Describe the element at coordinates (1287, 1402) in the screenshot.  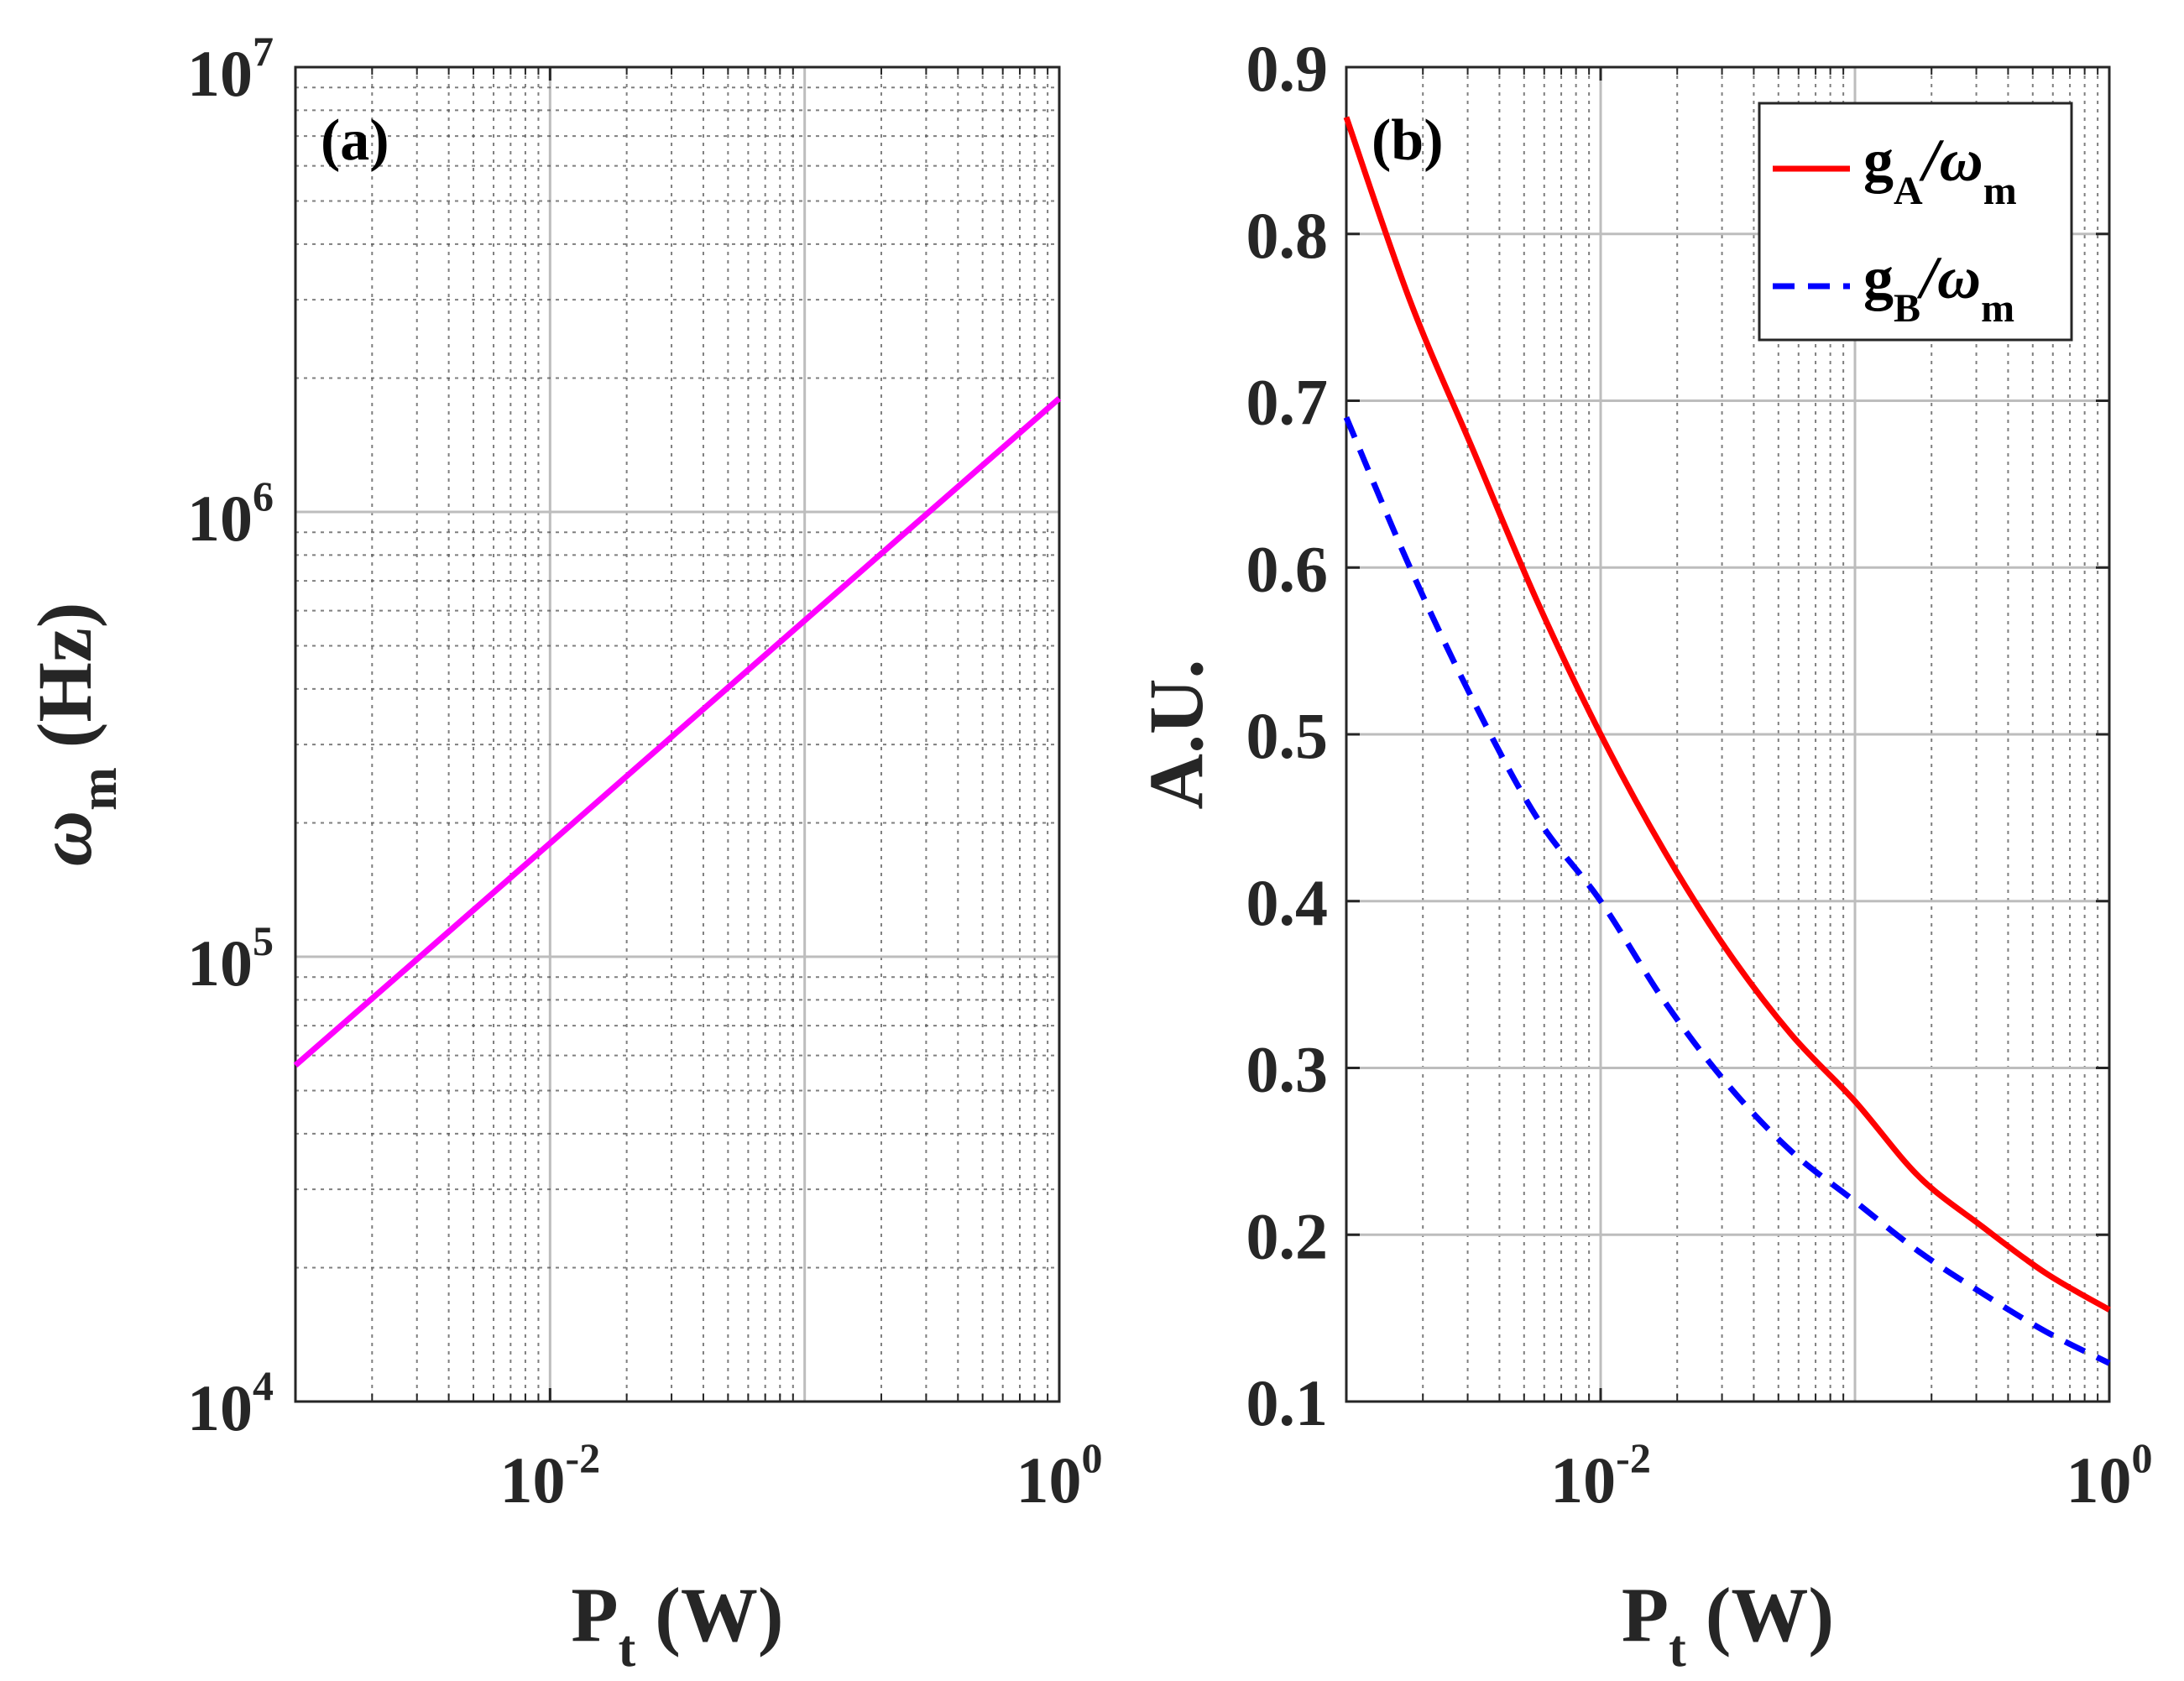
I see `y-tick-label: 0.1` at that location.